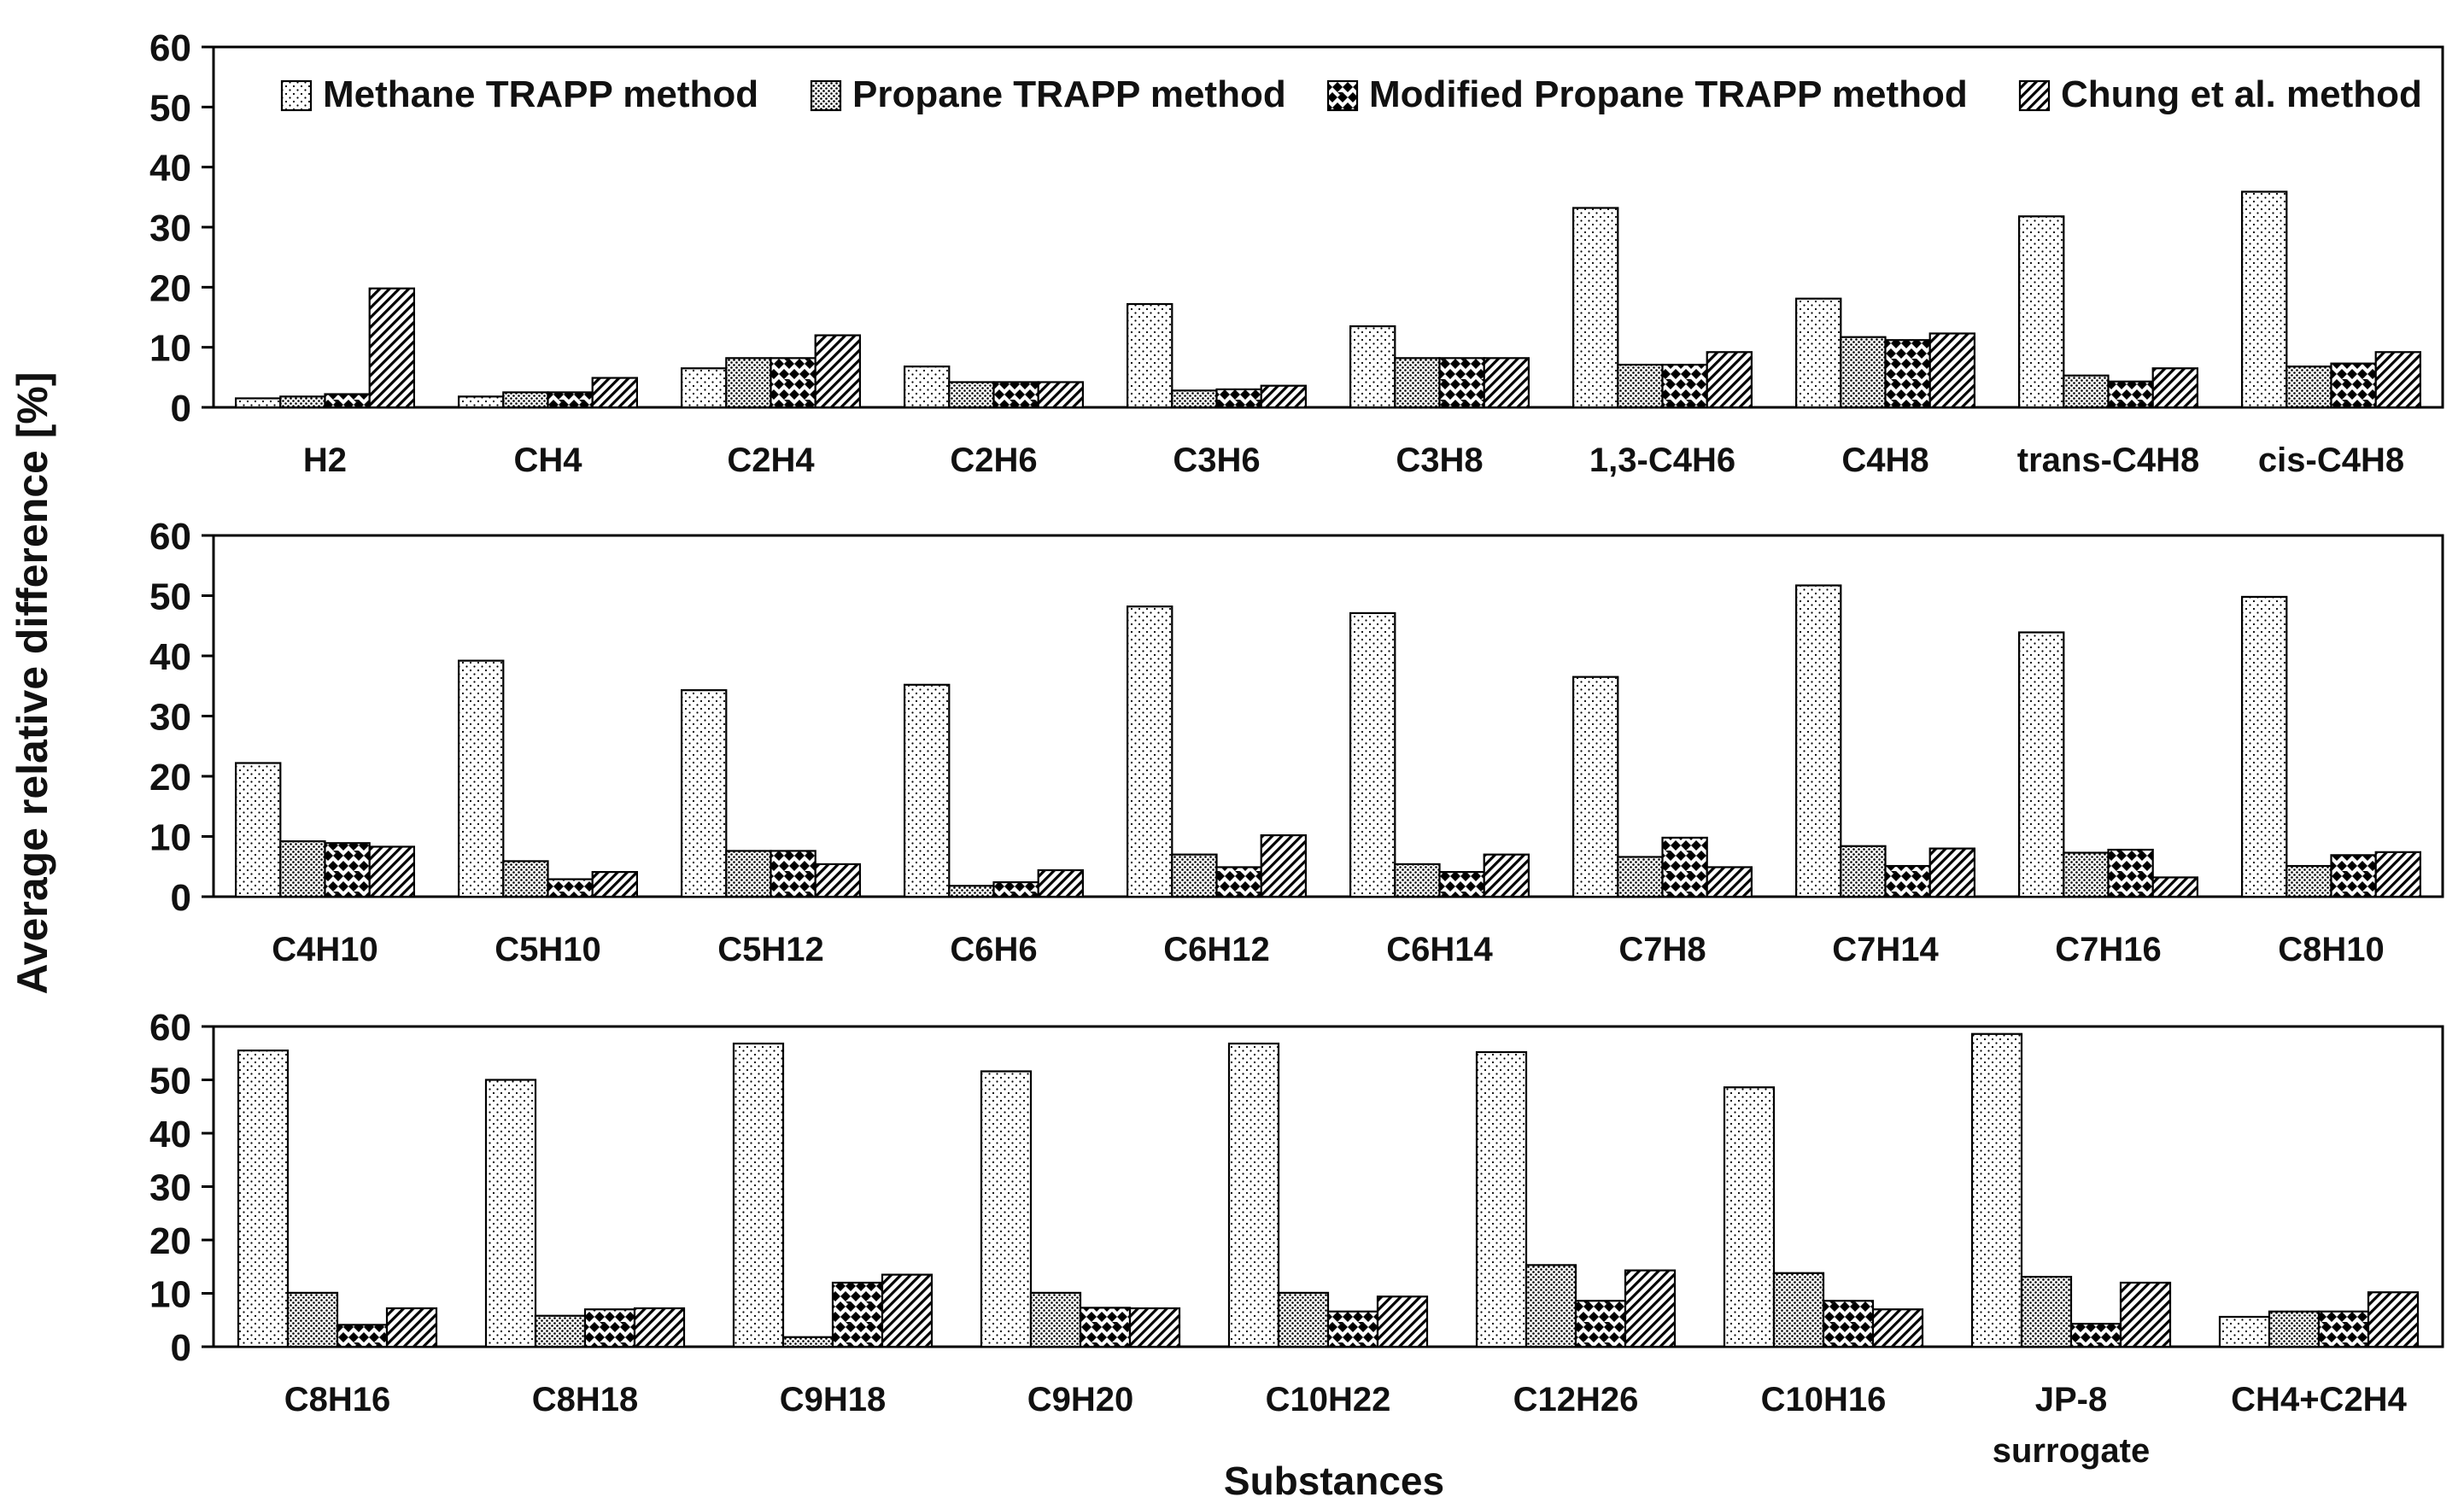 The height and width of the screenshot is (1503, 2464). What do you see at coordinates (1439, 949) in the screenshot?
I see `x-tick-label: C6H14` at bounding box center [1439, 949].